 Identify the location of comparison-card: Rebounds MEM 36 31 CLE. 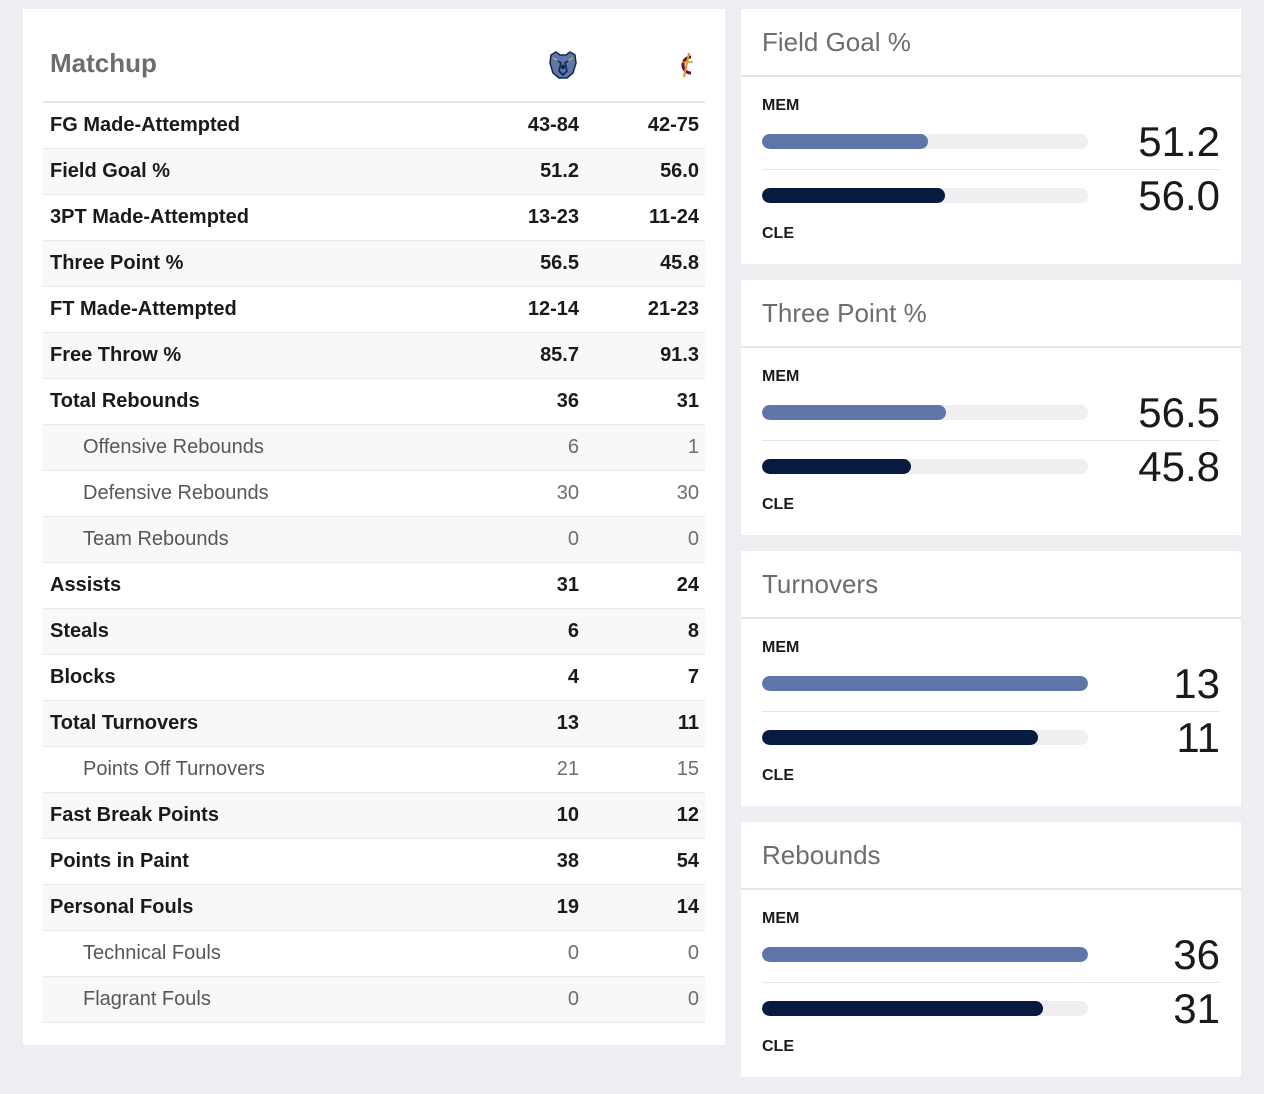
(991, 949).